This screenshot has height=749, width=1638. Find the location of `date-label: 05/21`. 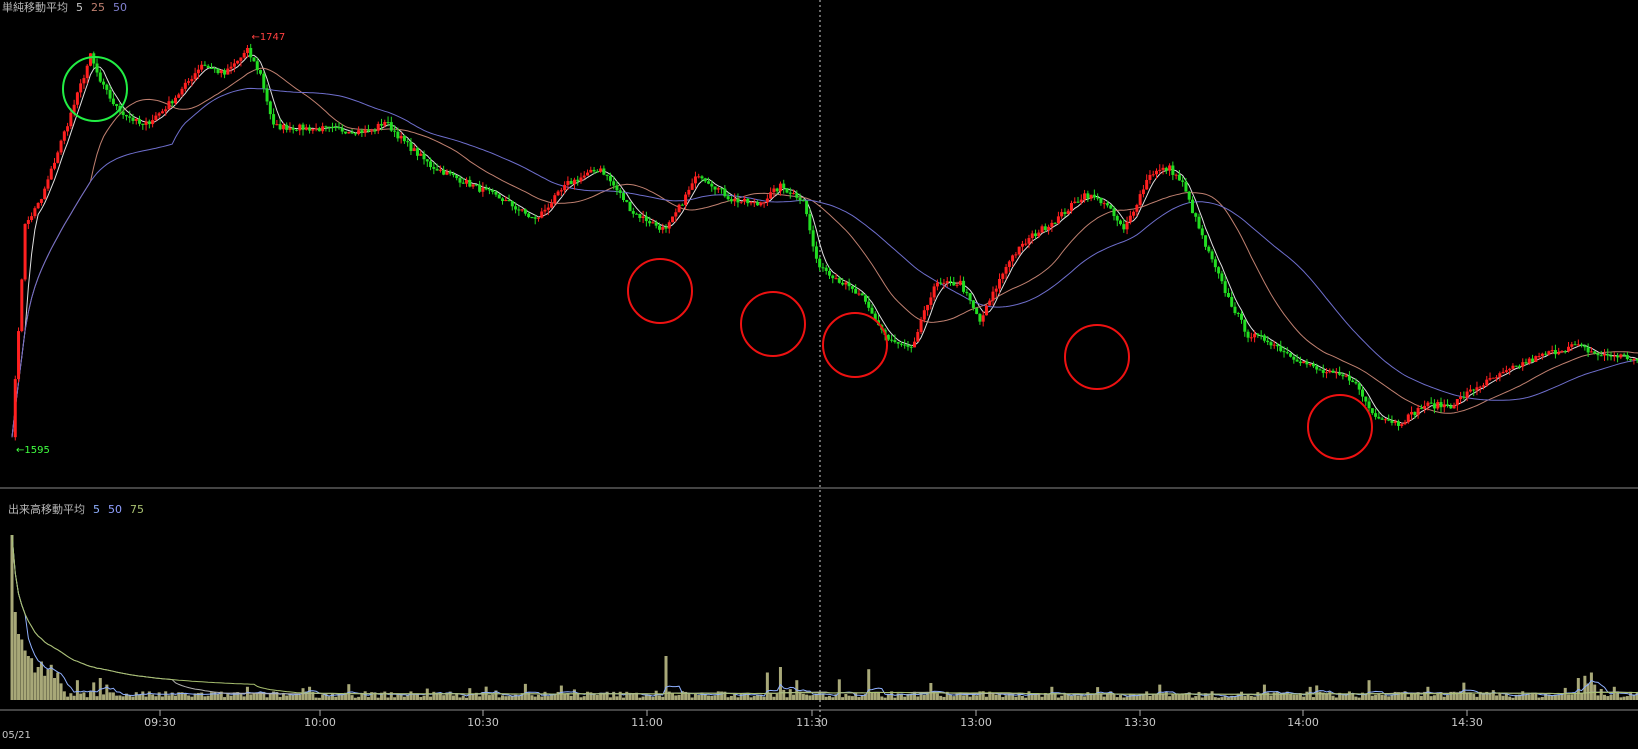

date-label: 05/21 is located at coordinates (16, 735).